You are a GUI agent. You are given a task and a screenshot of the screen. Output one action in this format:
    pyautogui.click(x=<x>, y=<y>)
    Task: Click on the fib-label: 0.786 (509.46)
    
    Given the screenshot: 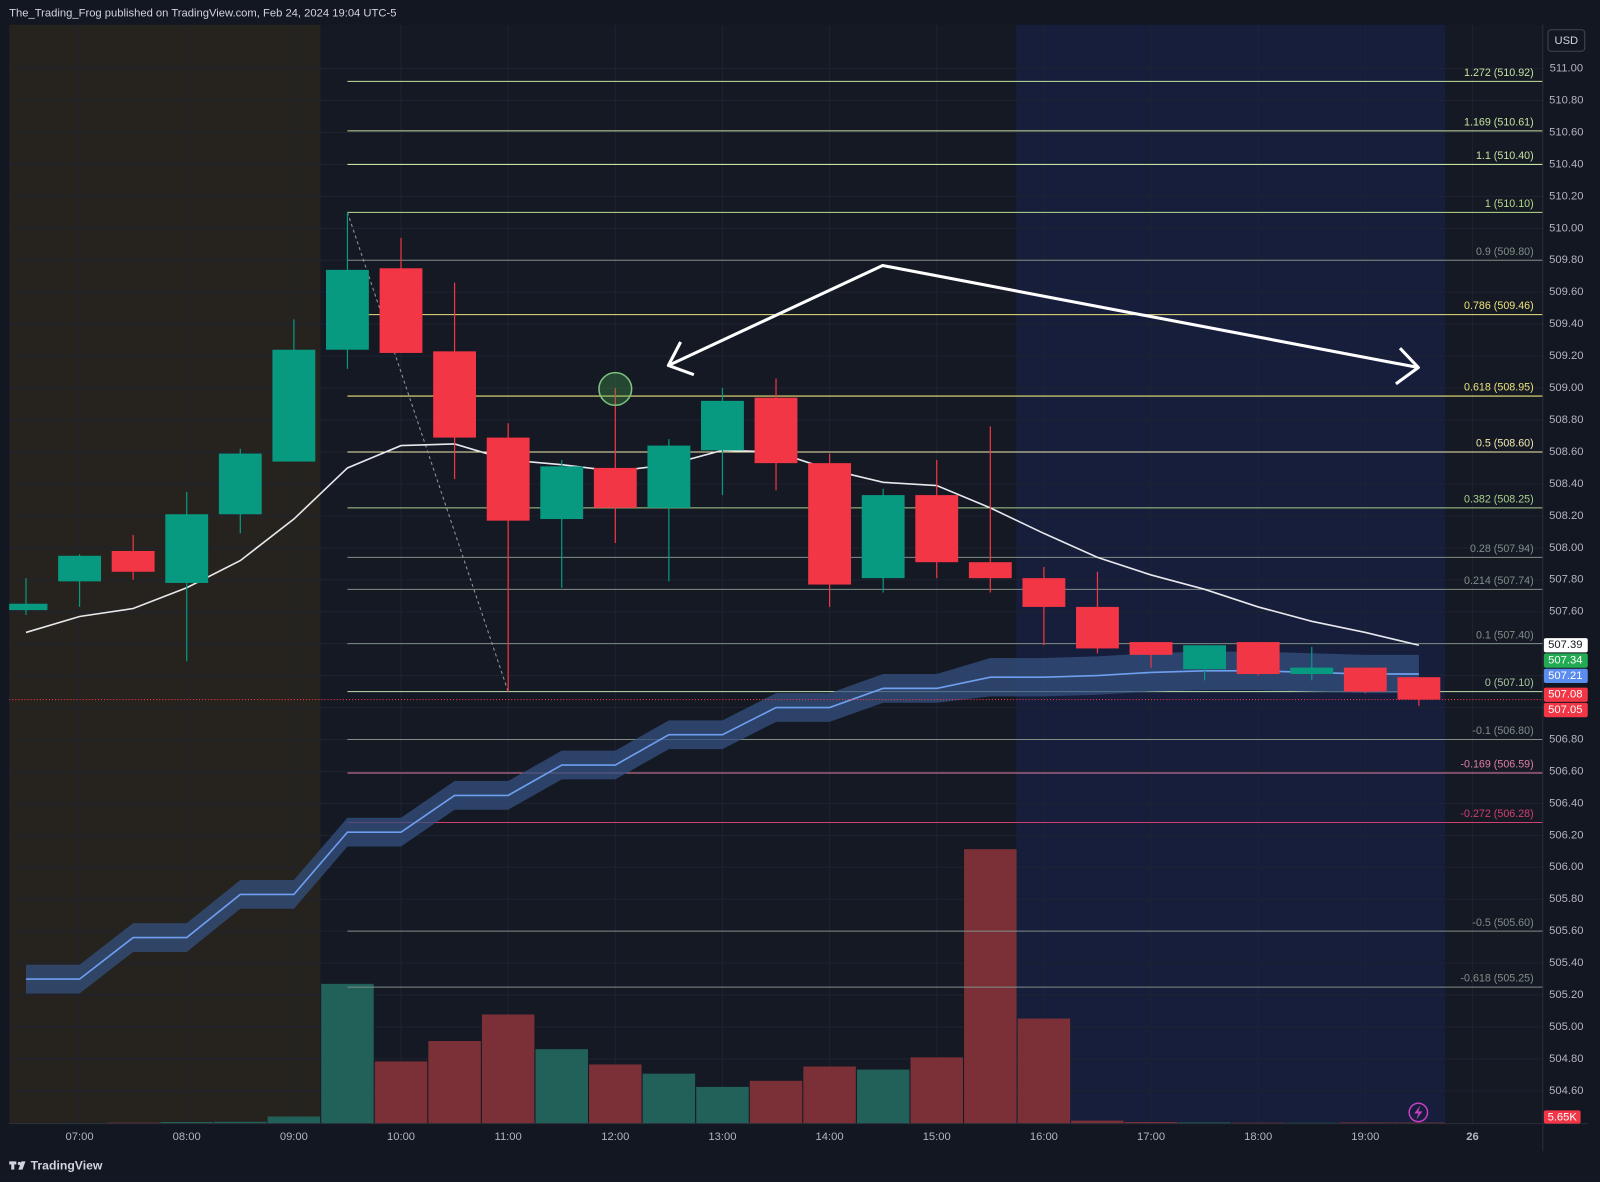 What is the action you would take?
    pyautogui.click(x=1499, y=306)
    